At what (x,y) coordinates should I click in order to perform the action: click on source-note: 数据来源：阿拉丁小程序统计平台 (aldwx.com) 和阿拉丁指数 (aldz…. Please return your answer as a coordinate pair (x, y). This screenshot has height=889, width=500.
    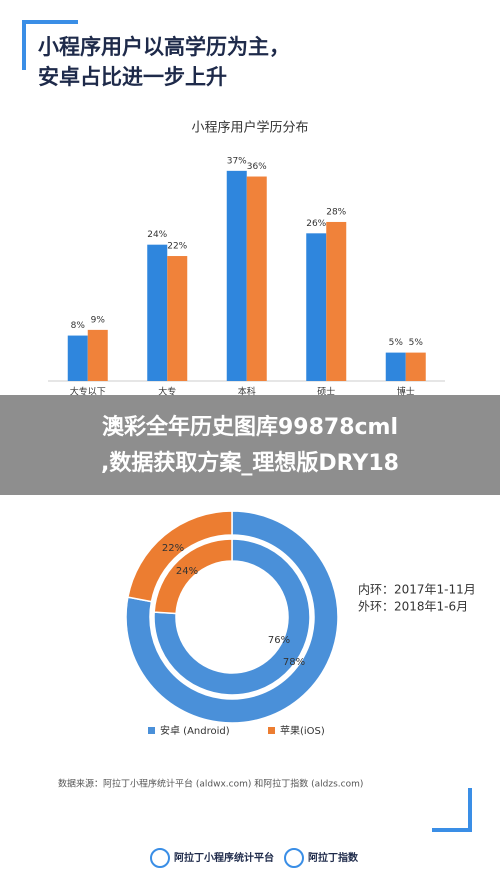
    Looking at the image, I should click on (210, 784).